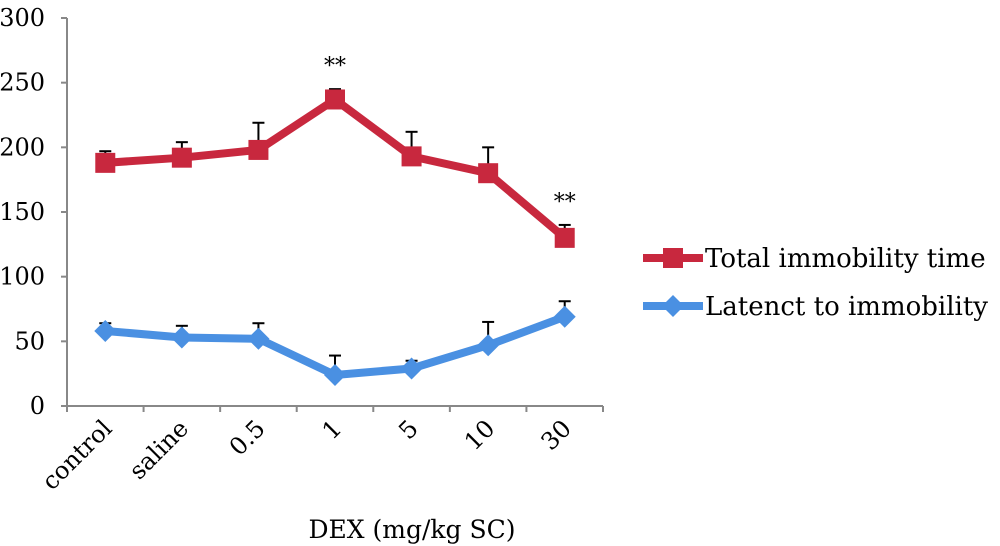 The width and height of the screenshot is (1000, 546). I want to click on y-tick-label: 200, so click(22, 147).